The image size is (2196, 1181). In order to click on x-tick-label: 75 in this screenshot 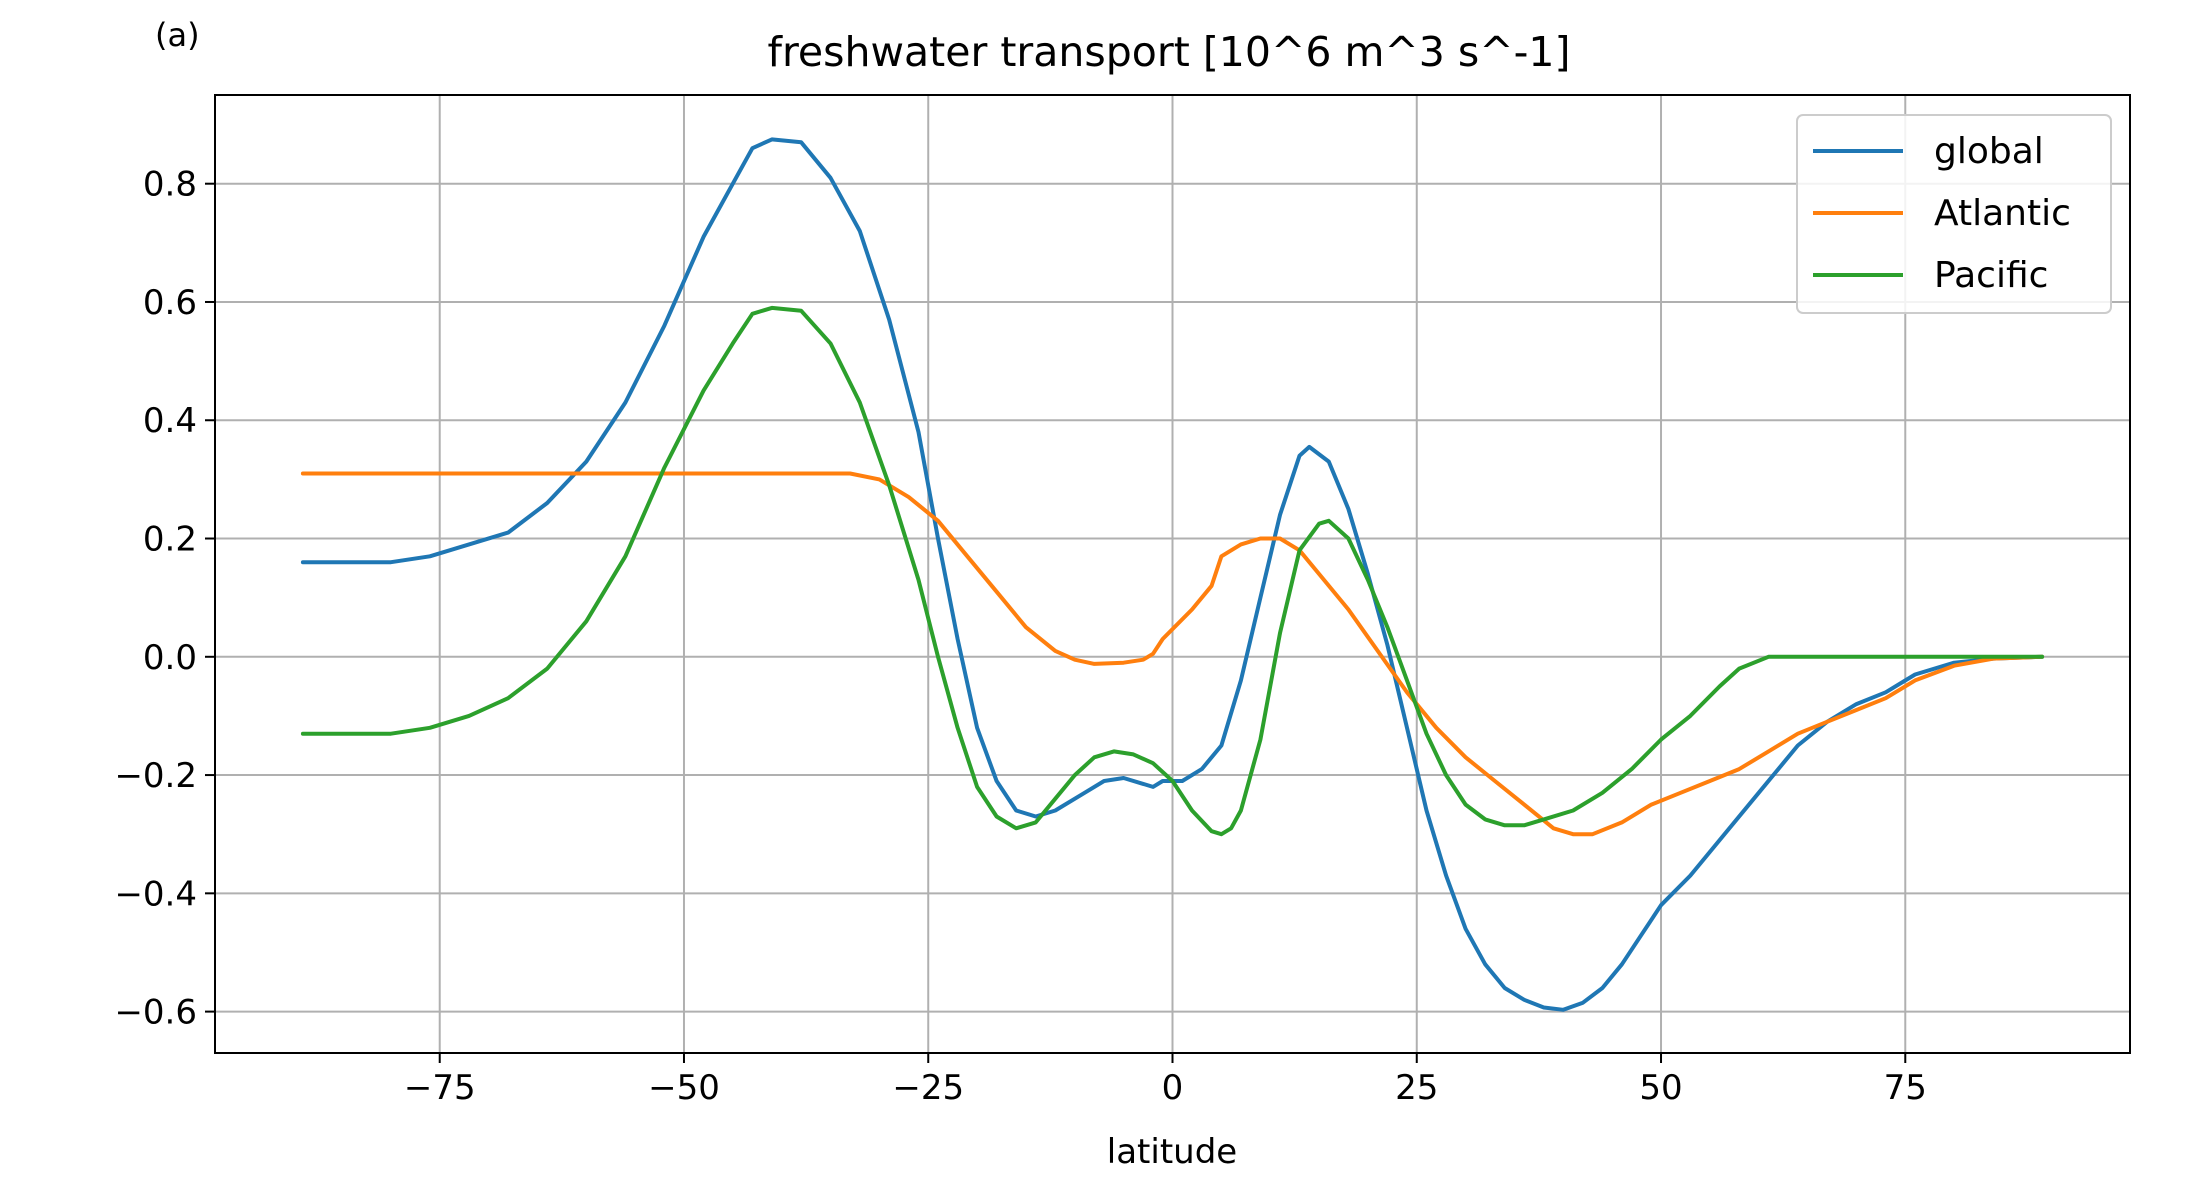, I will do `click(1905, 1088)`.